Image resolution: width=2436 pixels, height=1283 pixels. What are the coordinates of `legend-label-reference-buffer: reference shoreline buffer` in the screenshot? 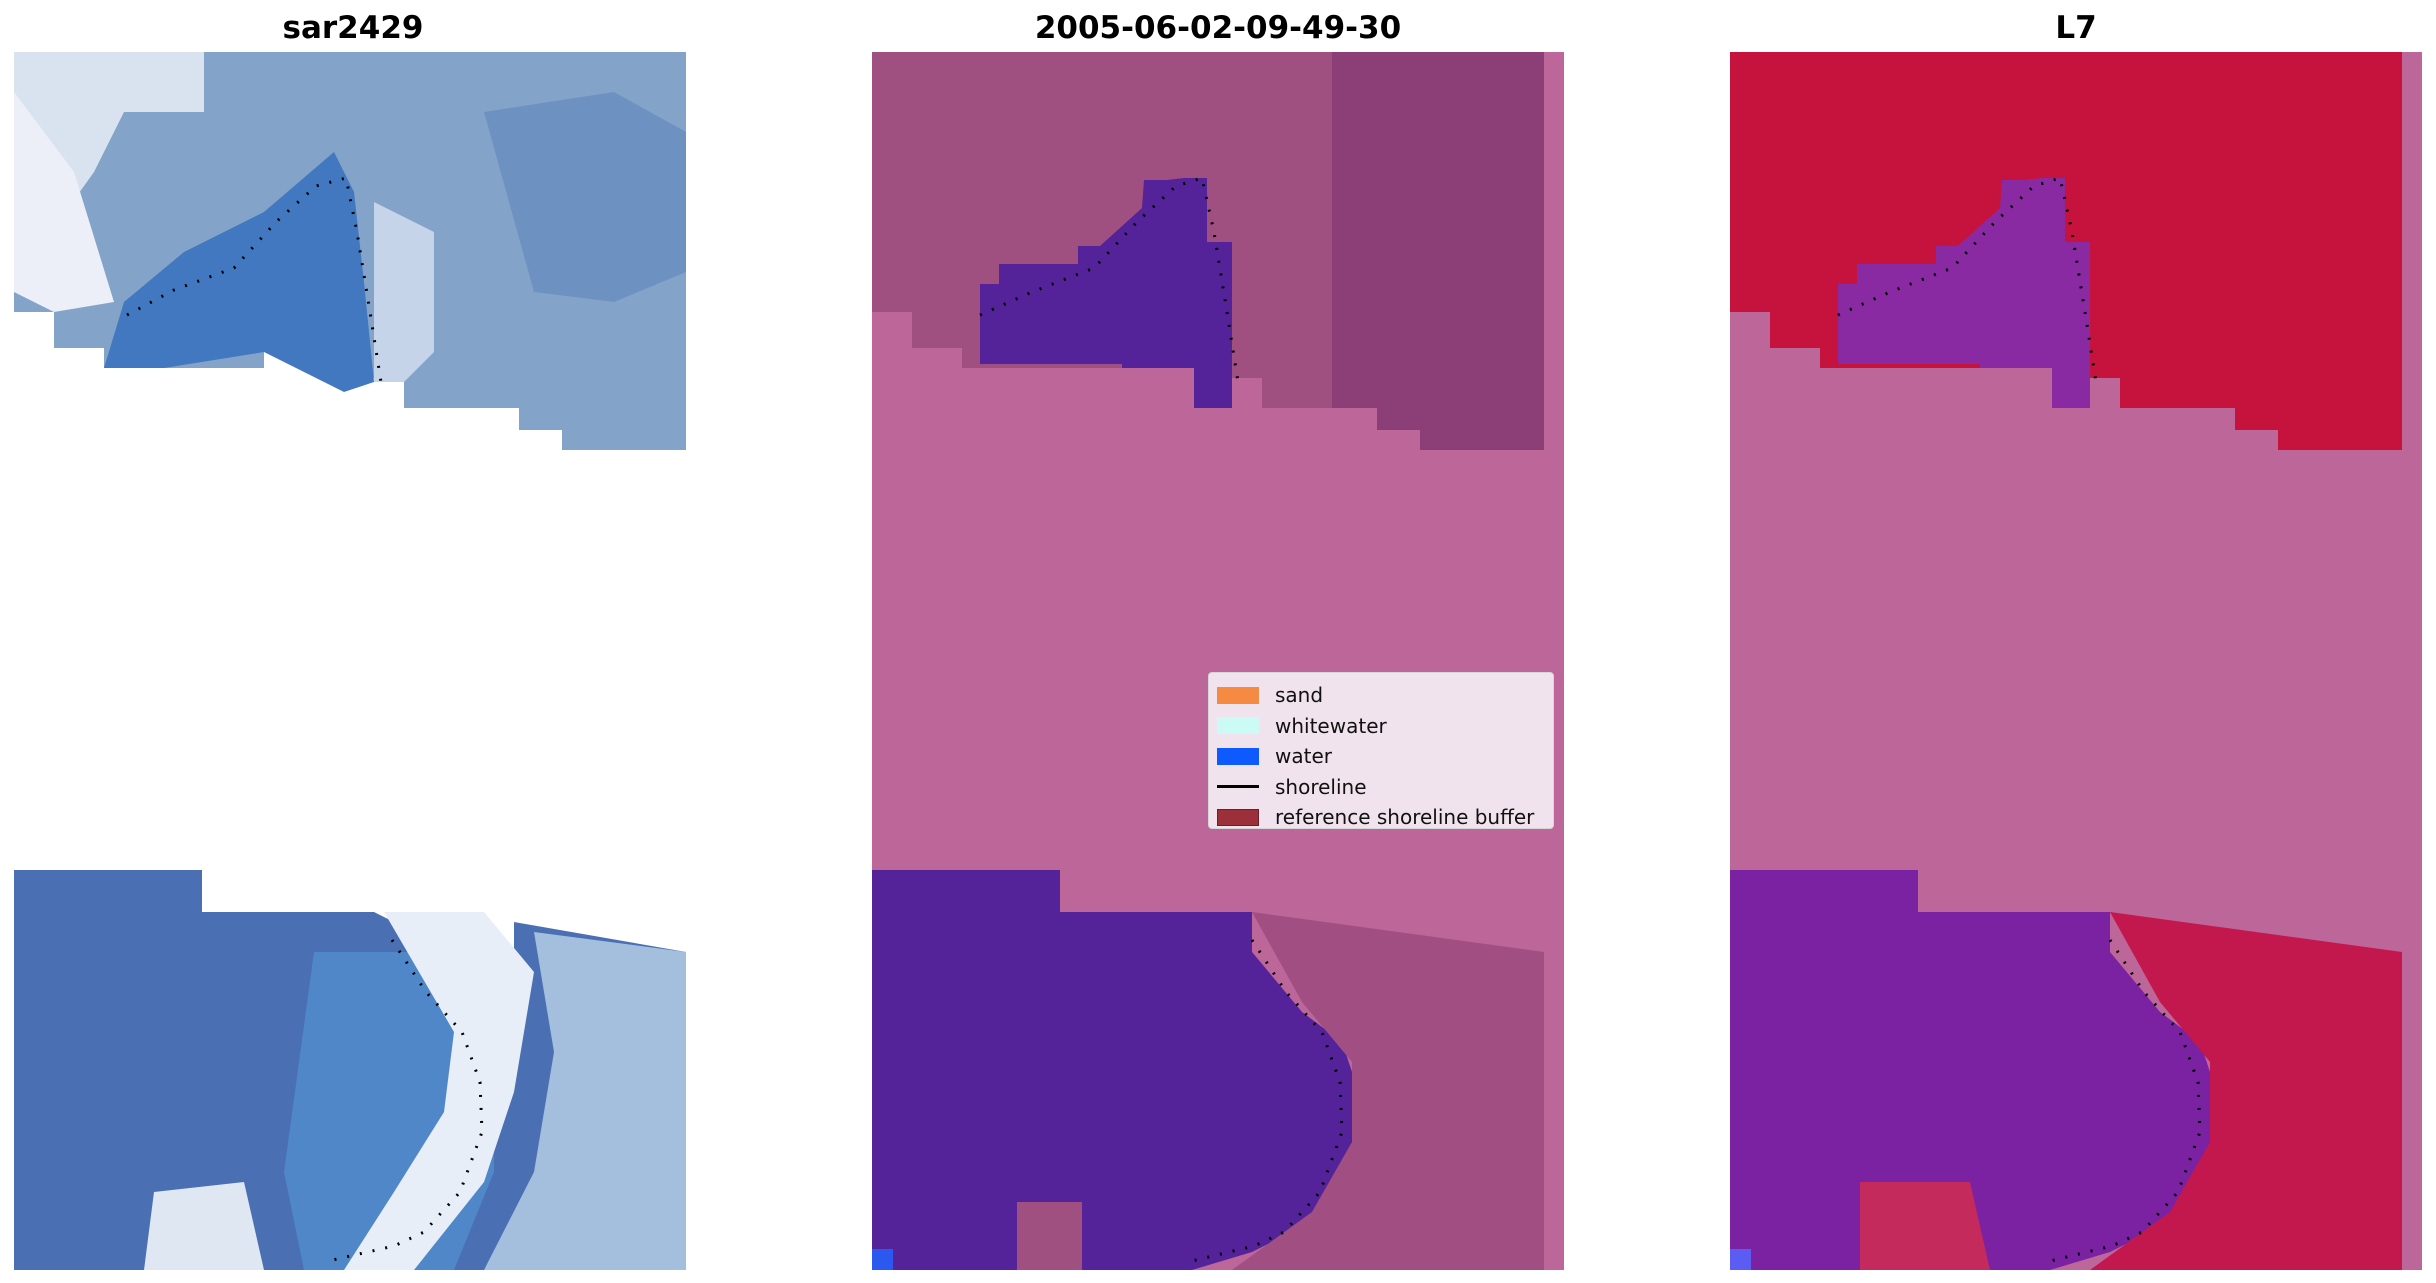 It's located at (1405, 817).